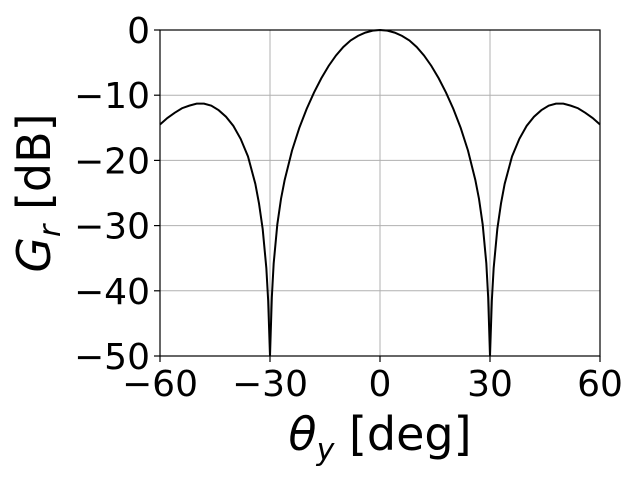  What do you see at coordinates (112, 227) in the screenshot?
I see `y-tick-label: −30` at bounding box center [112, 227].